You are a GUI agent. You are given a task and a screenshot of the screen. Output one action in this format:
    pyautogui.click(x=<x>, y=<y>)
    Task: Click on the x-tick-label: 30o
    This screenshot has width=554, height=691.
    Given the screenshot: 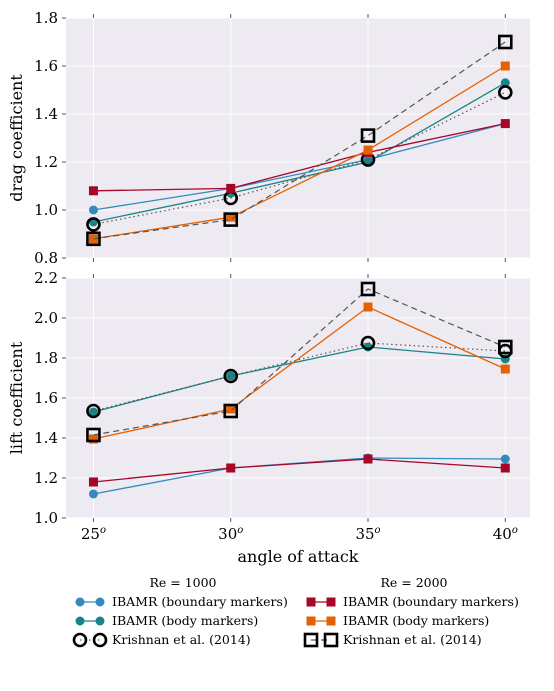 What is the action you would take?
    pyautogui.click(x=230, y=534)
    